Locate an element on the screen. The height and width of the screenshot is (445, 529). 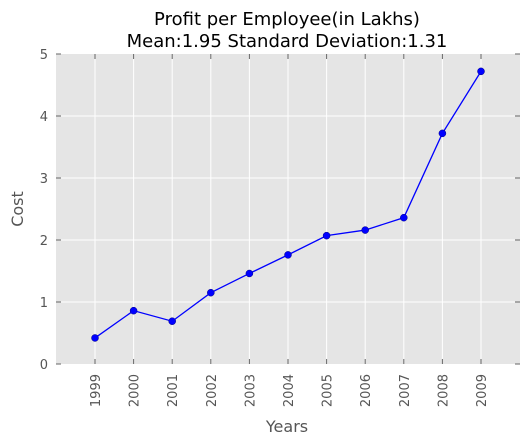
x-tick-label: 2004 is located at coordinates (289, 390).